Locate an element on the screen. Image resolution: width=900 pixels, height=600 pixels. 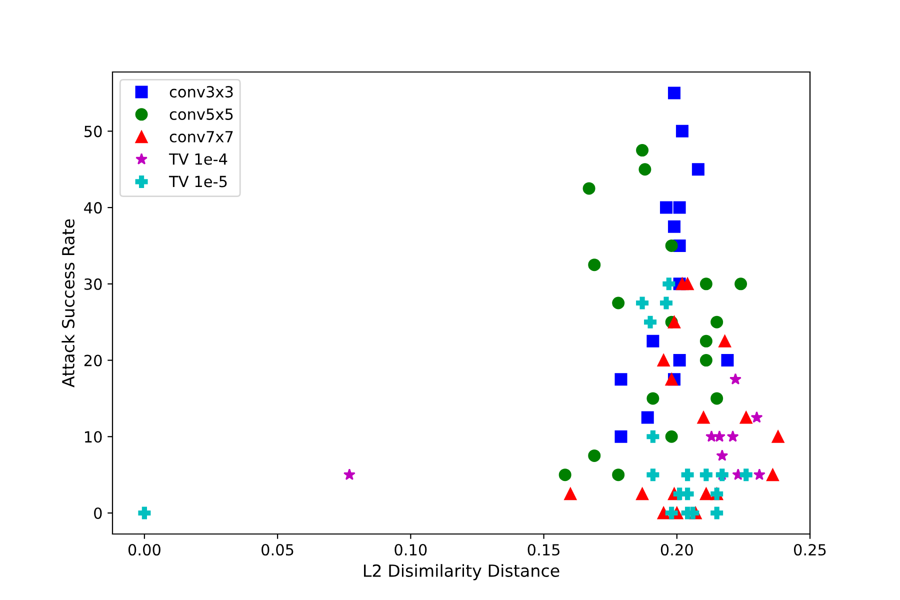
y-tick-label: 10 is located at coordinates (93, 437).